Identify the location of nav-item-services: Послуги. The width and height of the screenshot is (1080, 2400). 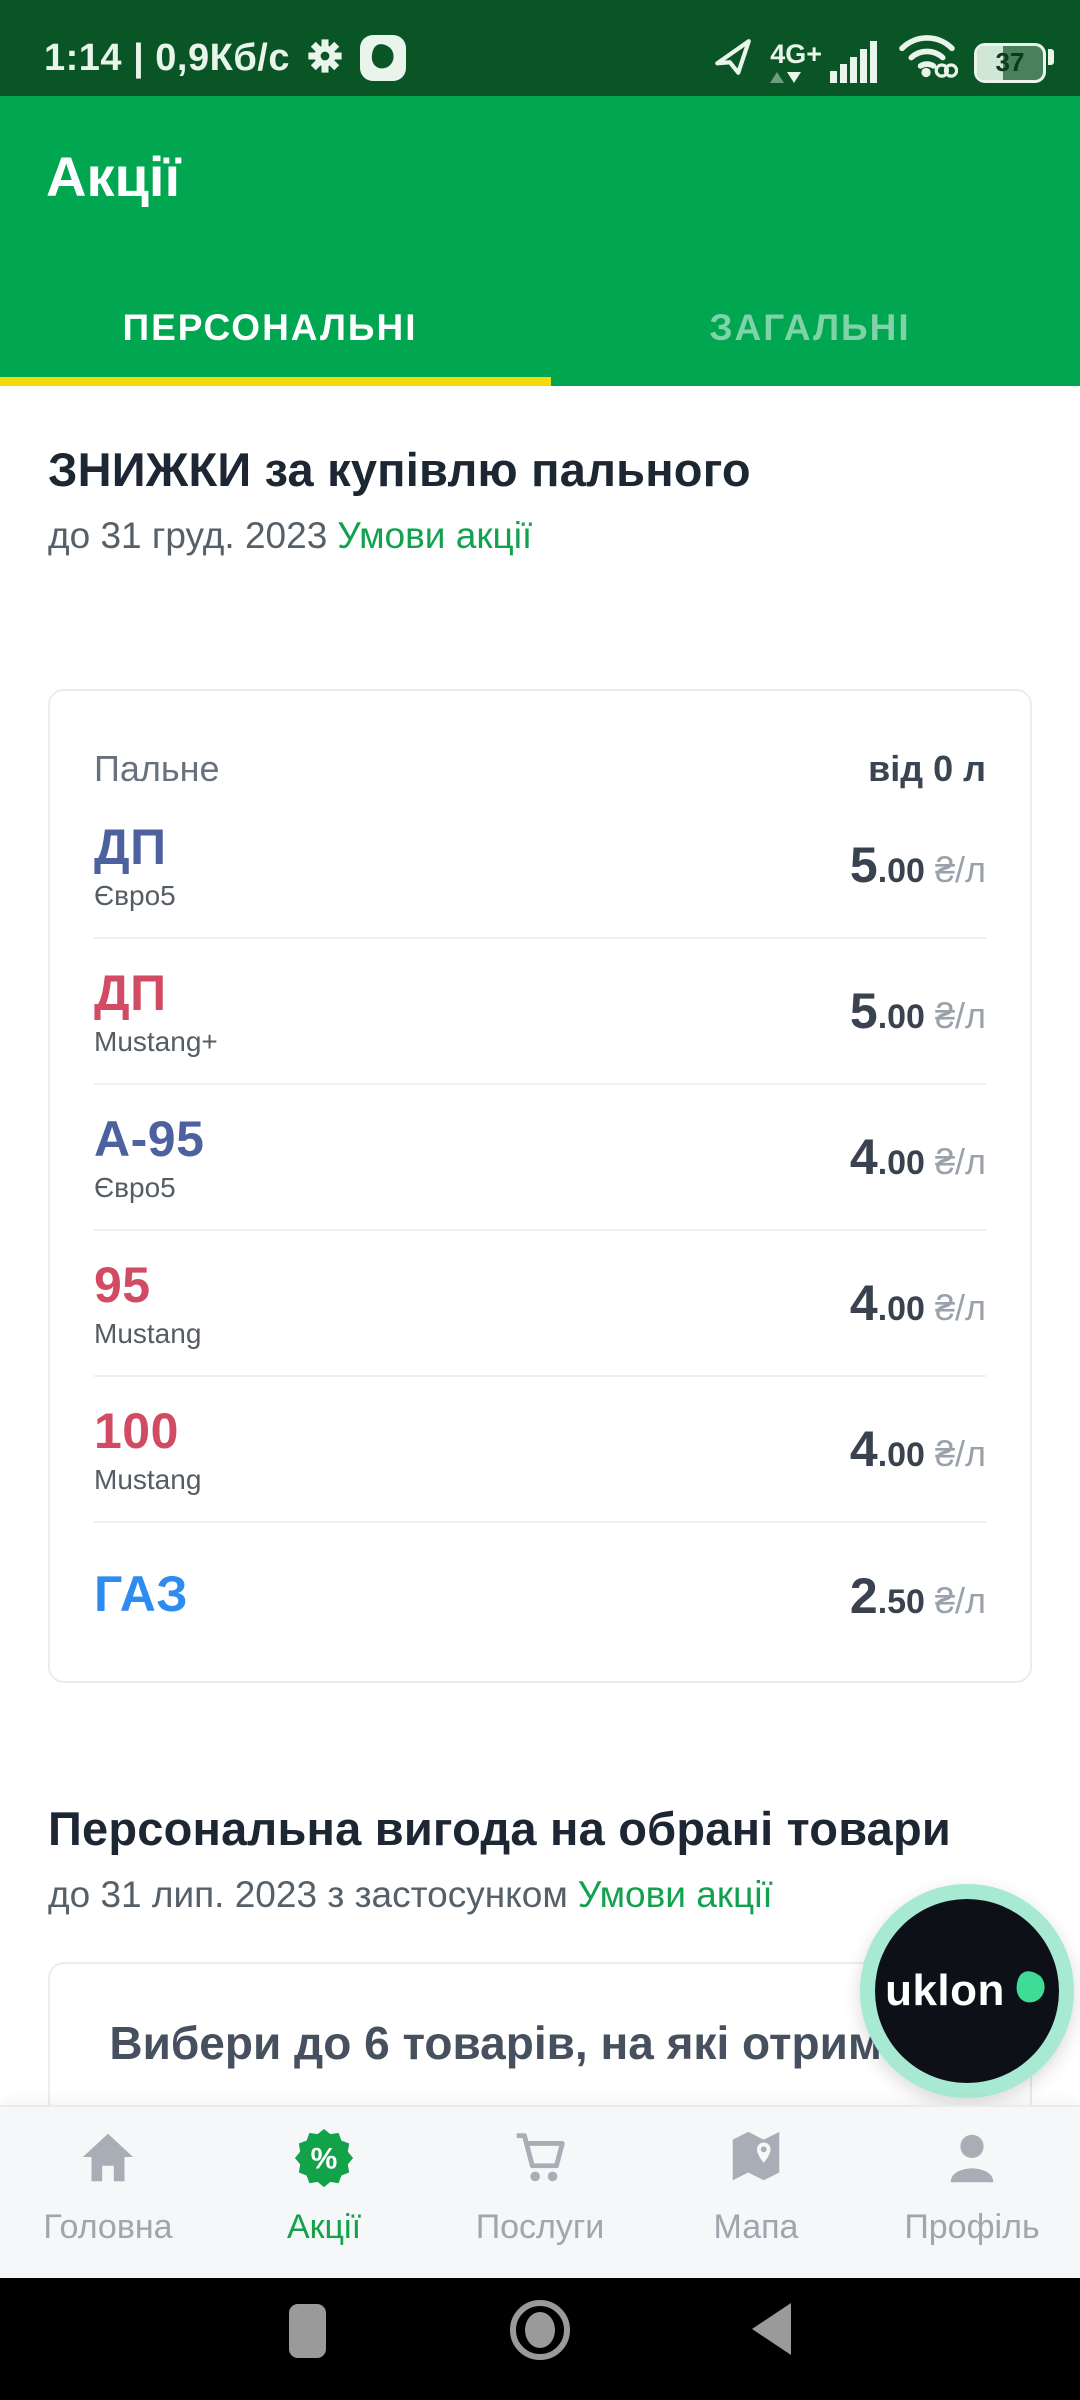
(540, 2192).